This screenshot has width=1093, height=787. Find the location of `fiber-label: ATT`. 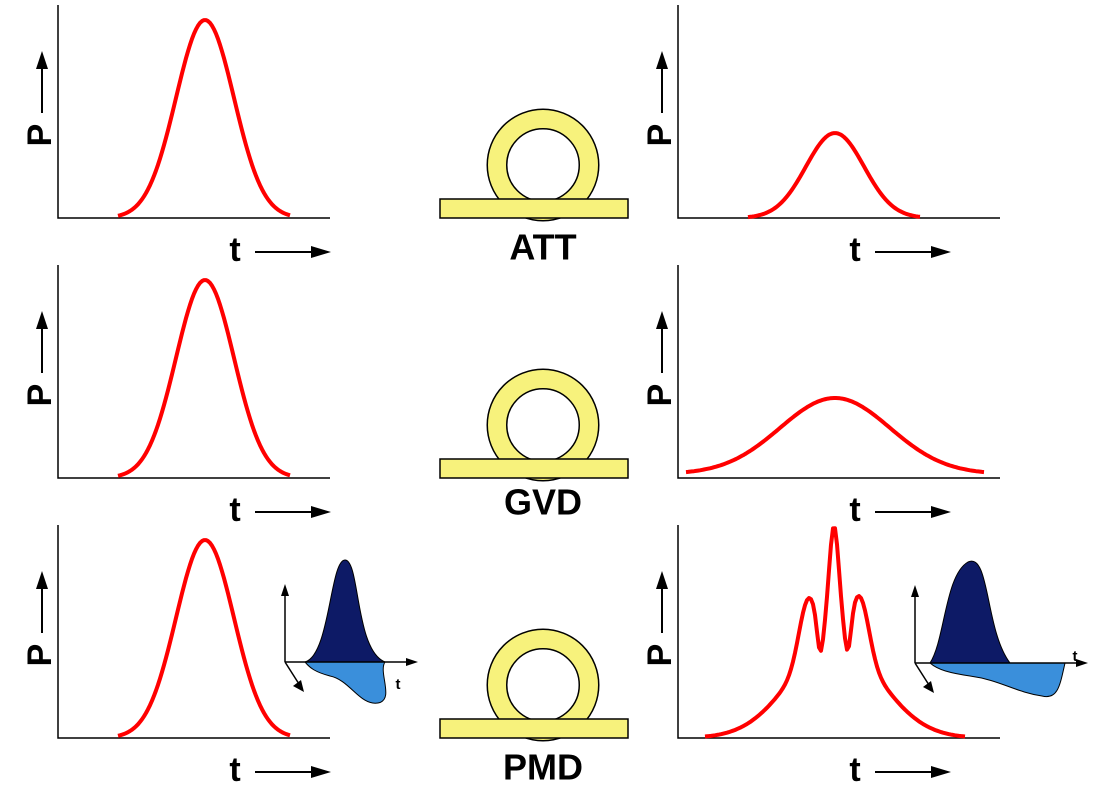

fiber-label: ATT is located at coordinates (542, 247).